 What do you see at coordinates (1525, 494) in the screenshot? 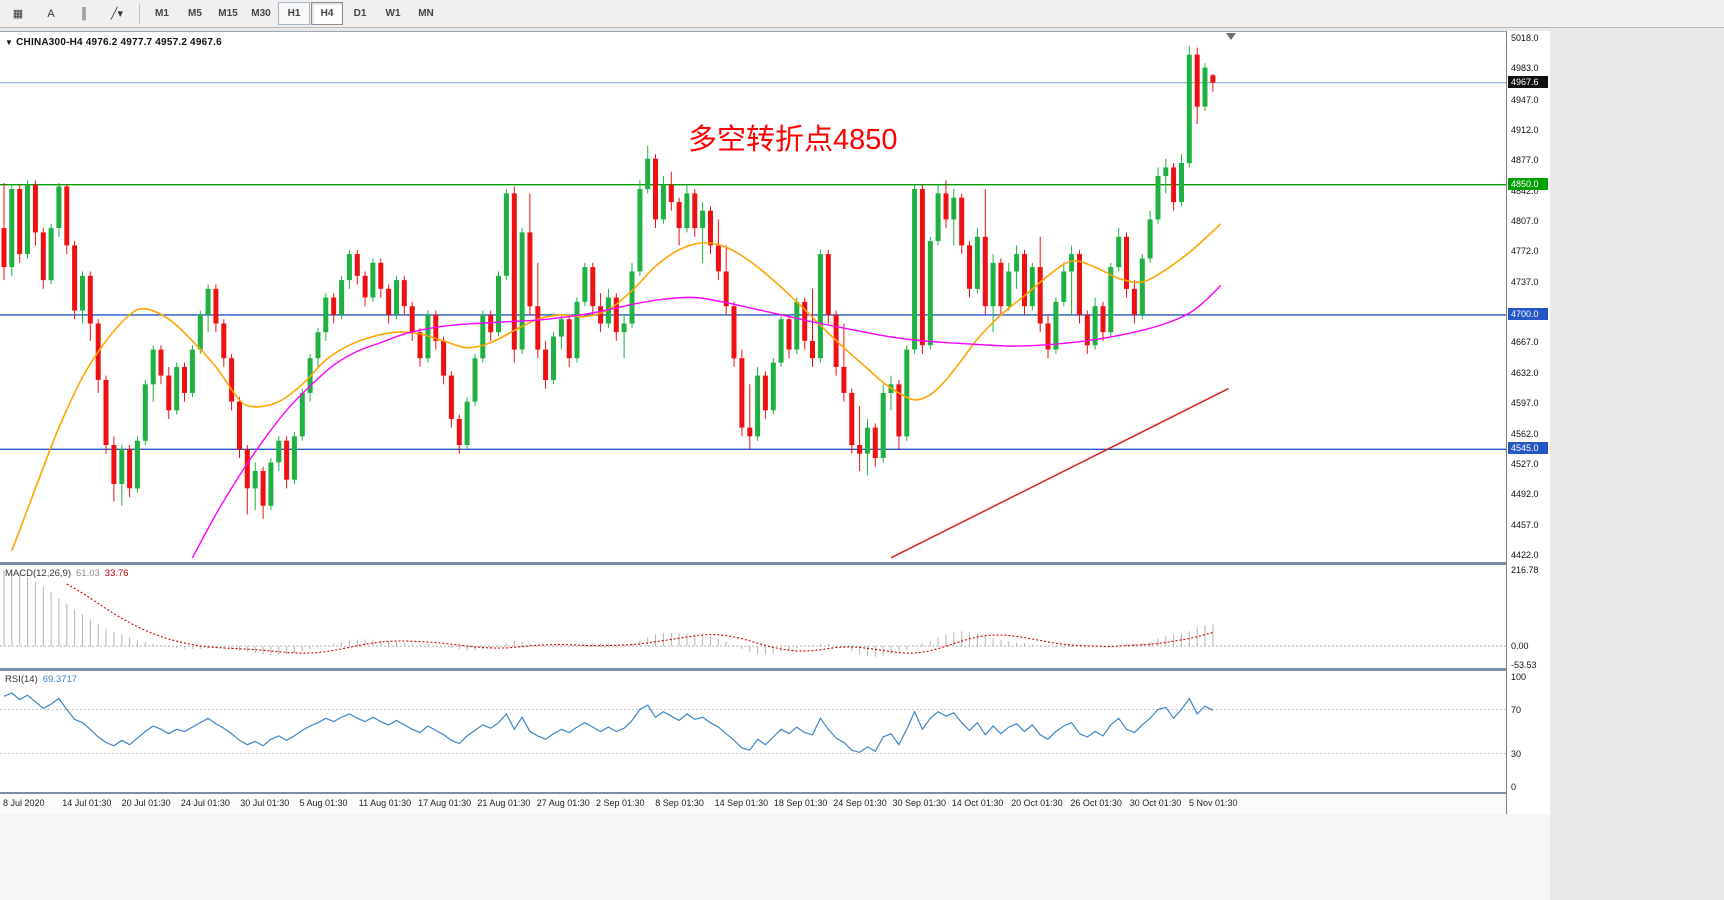
I see `price-tick-label: 4492.0` at bounding box center [1525, 494].